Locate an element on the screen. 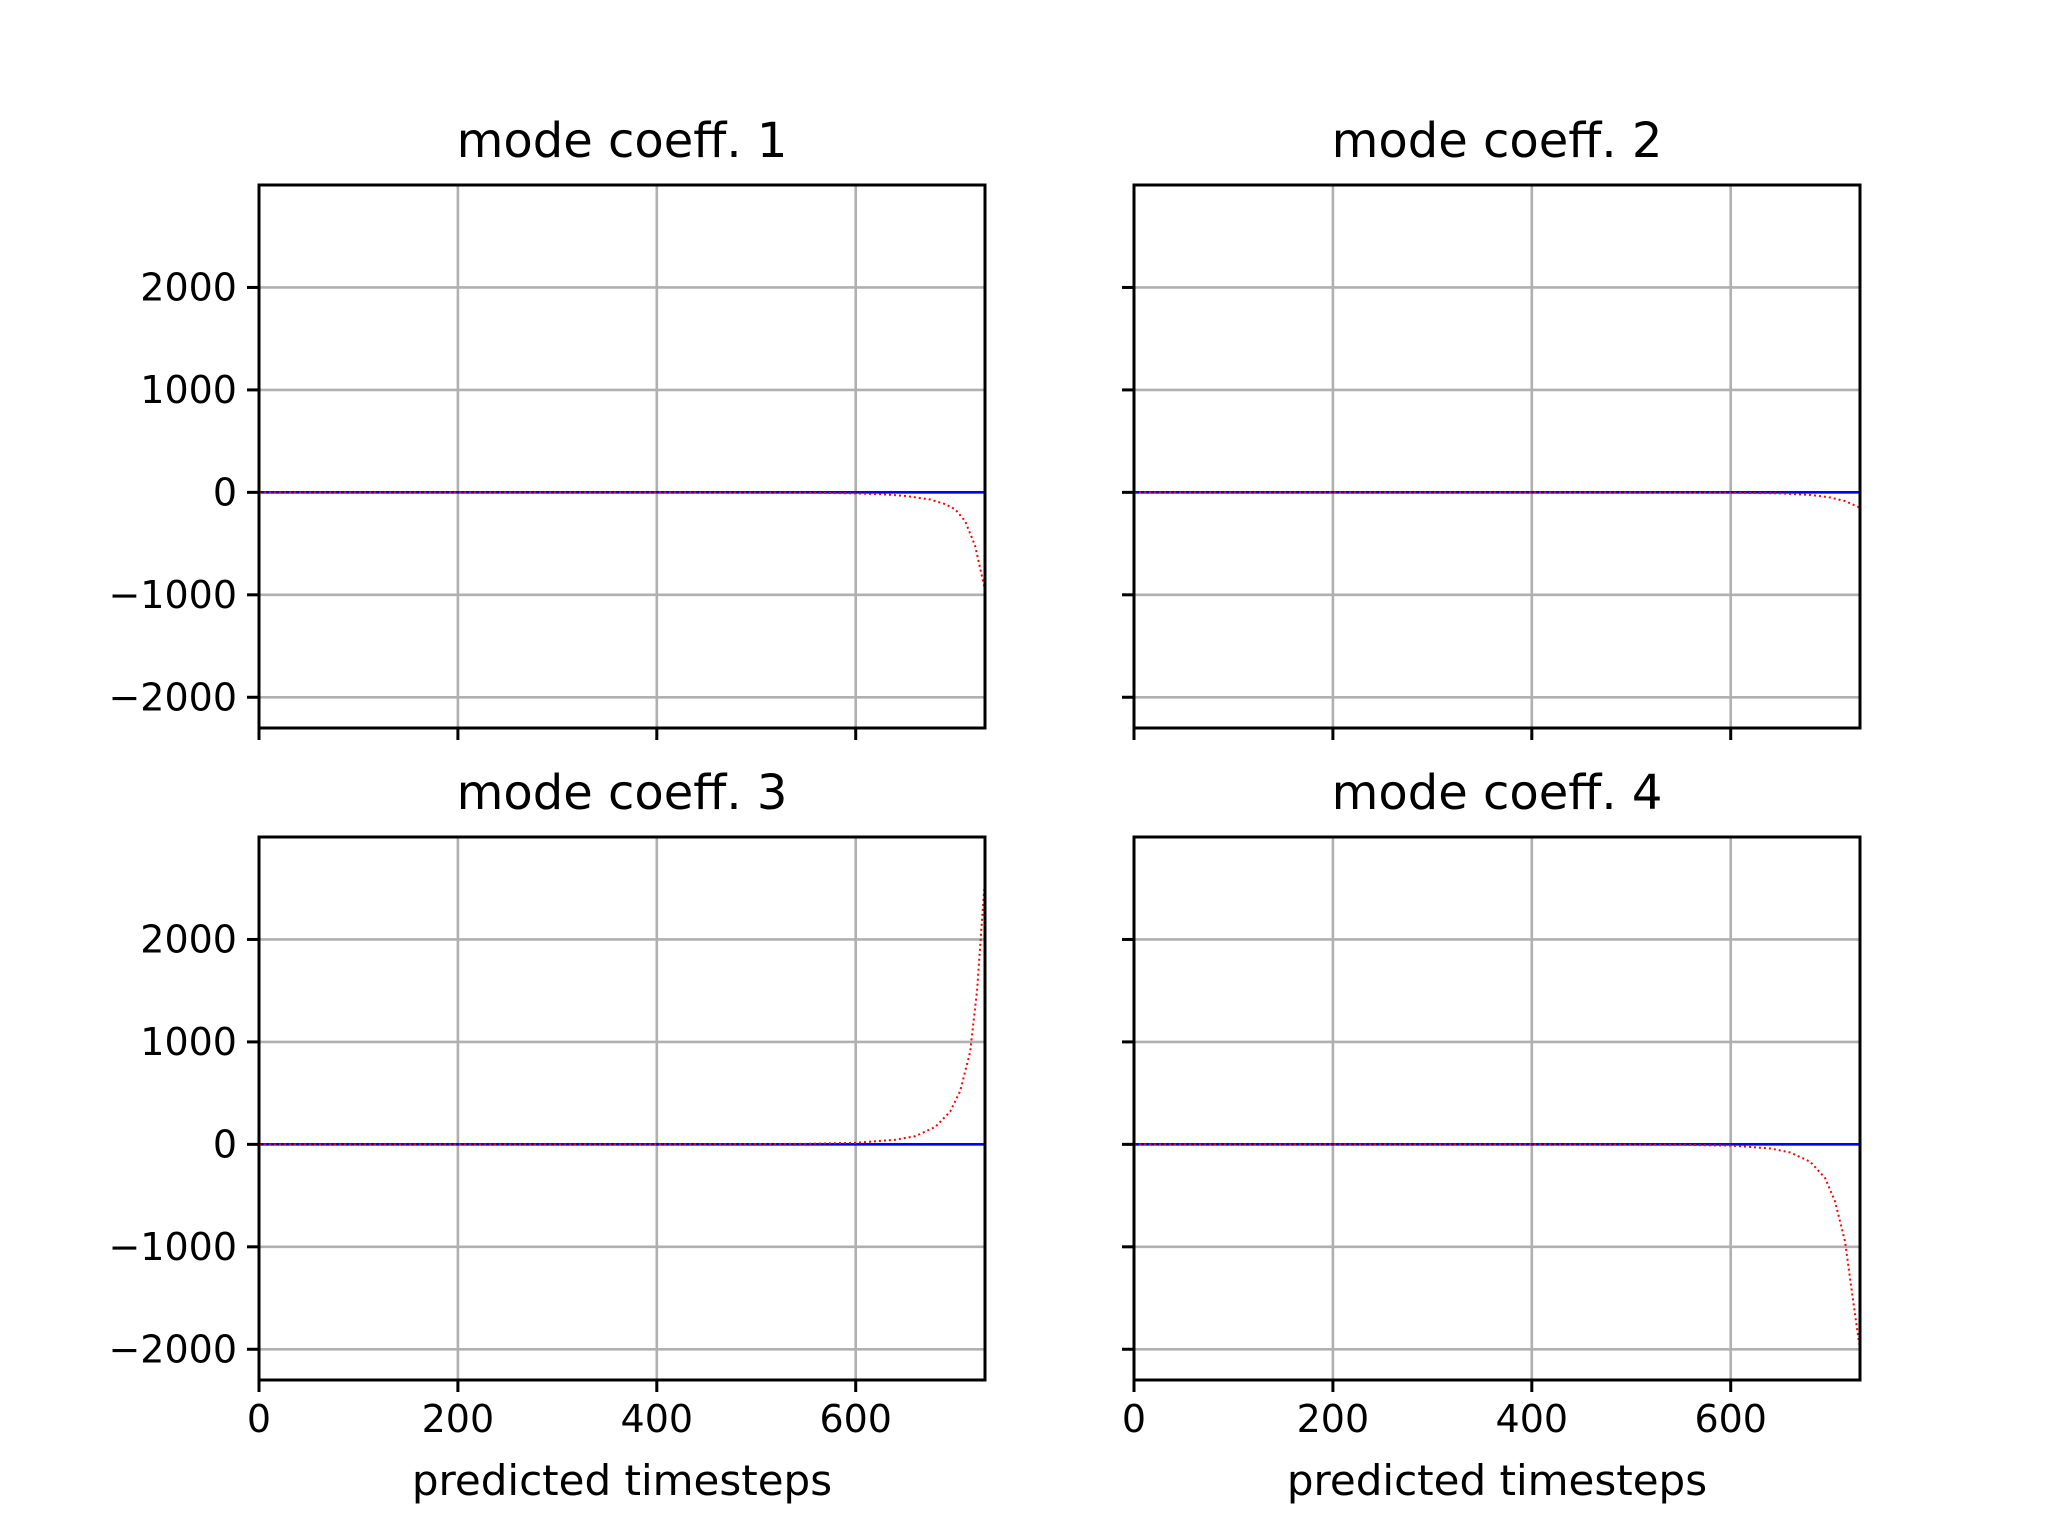 This screenshot has width=2048, height=1536. subplot-title: mode coeff. 4 is located at coordinates (1497, 793).